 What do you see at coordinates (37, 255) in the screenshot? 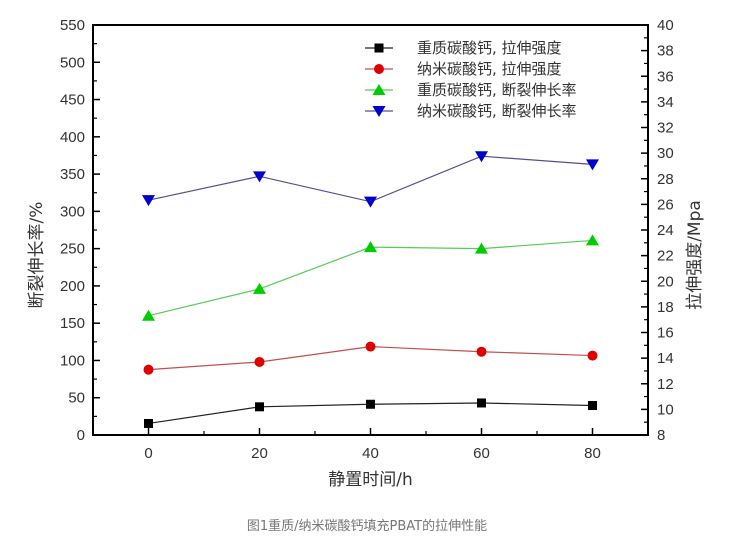
I see `y-axis-title-left: 断裂伸长率/%` at bounding box center [37, 255].